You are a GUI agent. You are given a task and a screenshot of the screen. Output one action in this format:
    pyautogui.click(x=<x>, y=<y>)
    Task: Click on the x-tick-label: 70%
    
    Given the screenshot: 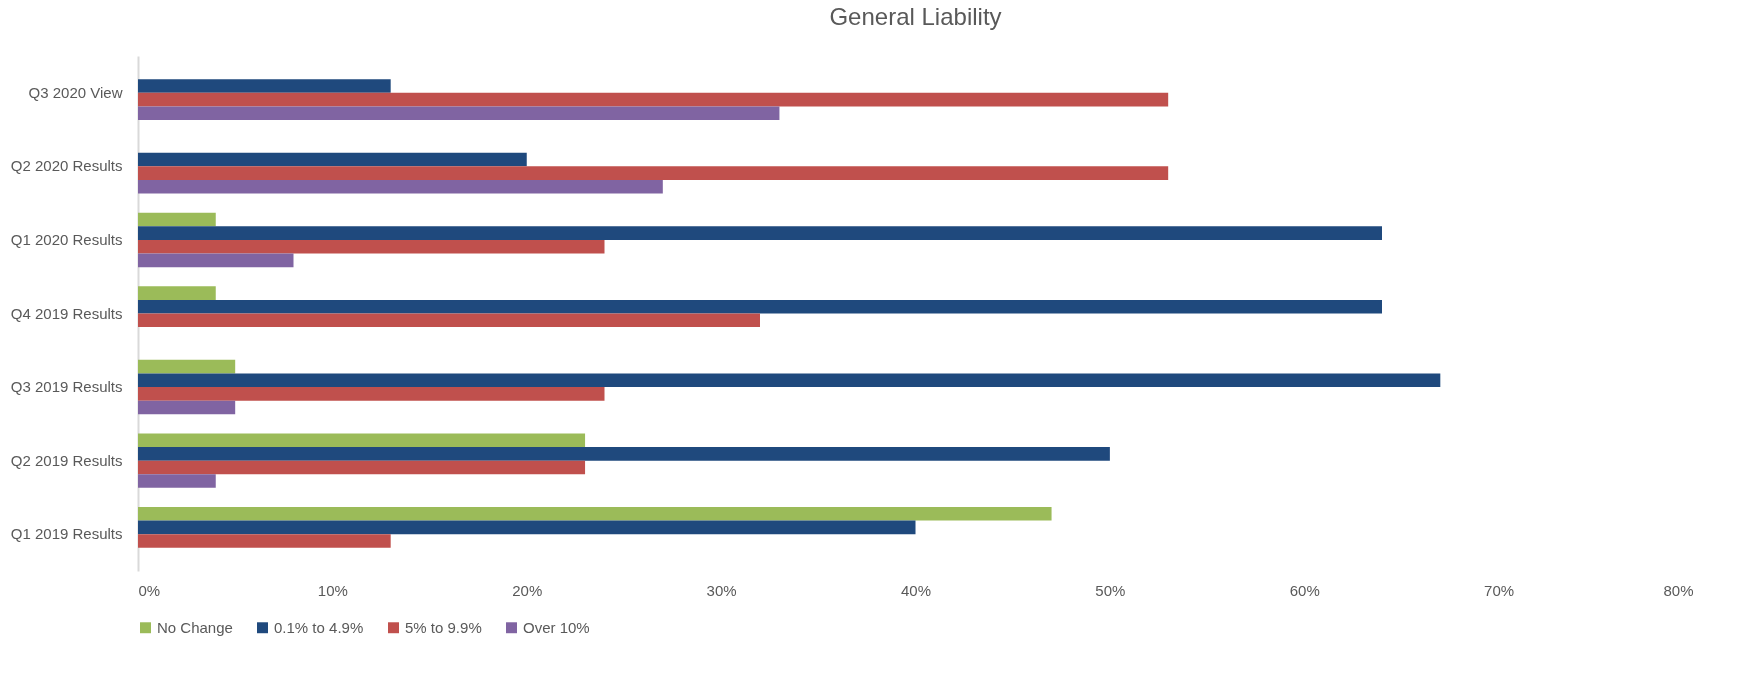 What is the action you would take?
    pyautogui.click(x=1499, y=590)
    